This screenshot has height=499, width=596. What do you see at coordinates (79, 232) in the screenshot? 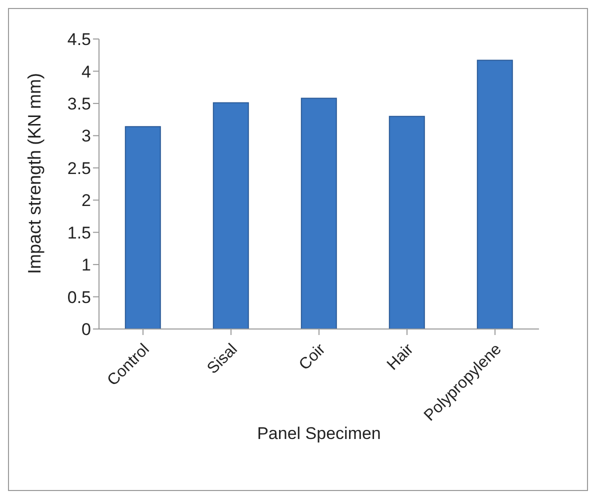
I see `y-tick-label: 1.5` at bounding box center [79, 232].